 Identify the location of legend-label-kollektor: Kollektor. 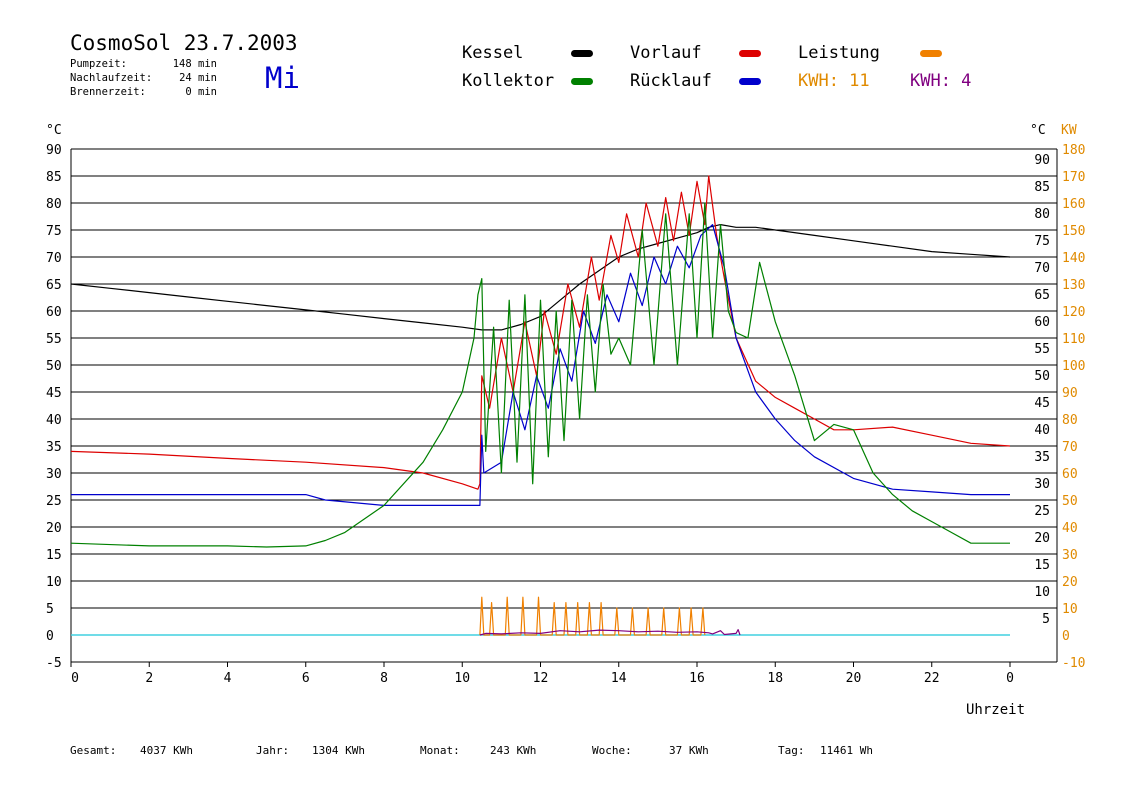
(508, 81).